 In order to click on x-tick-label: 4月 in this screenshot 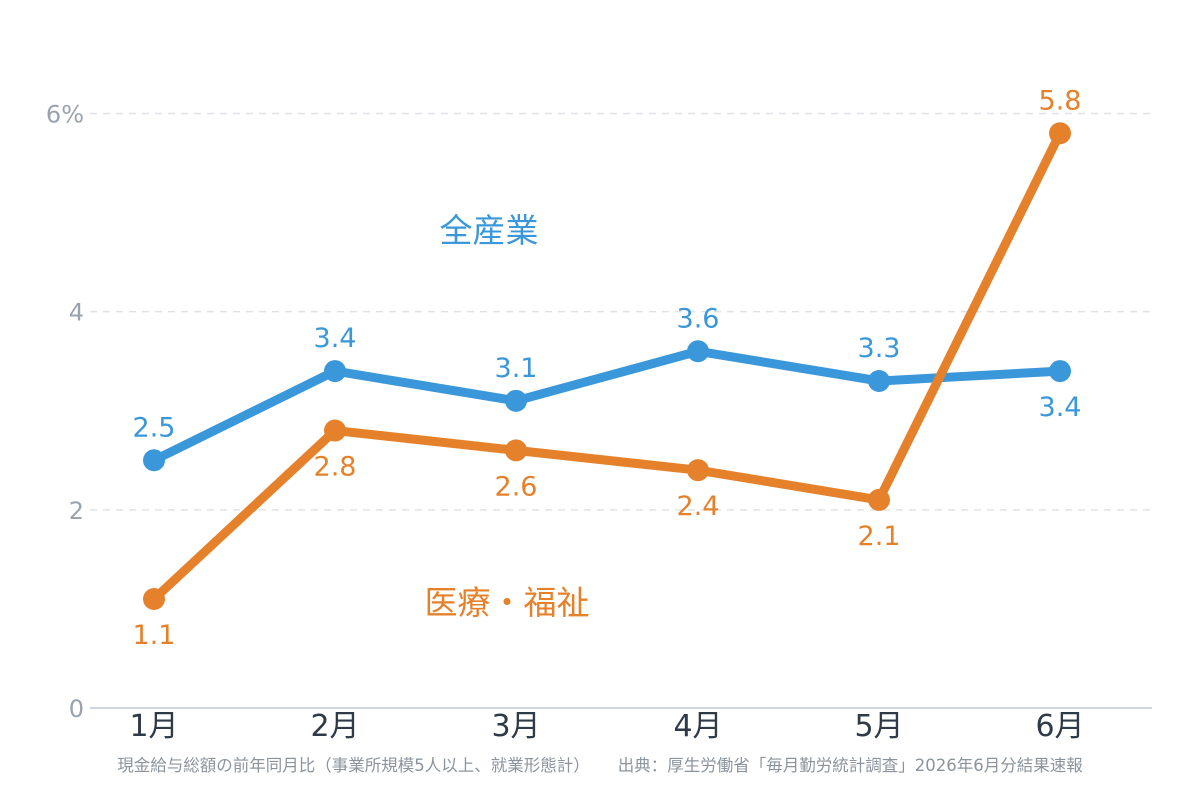, I will do `click(697, 726)`.